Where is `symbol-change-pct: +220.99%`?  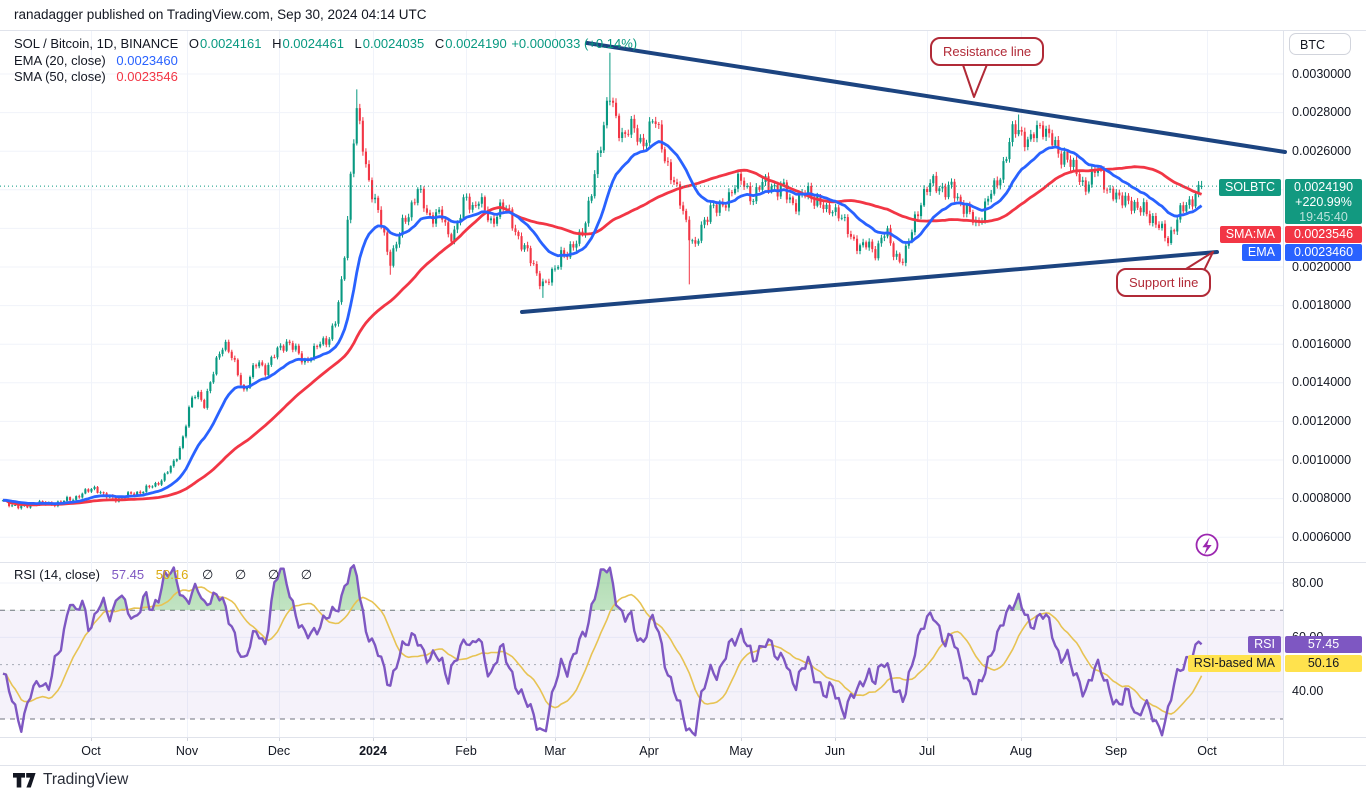 symbol-change-pct: +220.99% is located at coordinates (1323, 202).